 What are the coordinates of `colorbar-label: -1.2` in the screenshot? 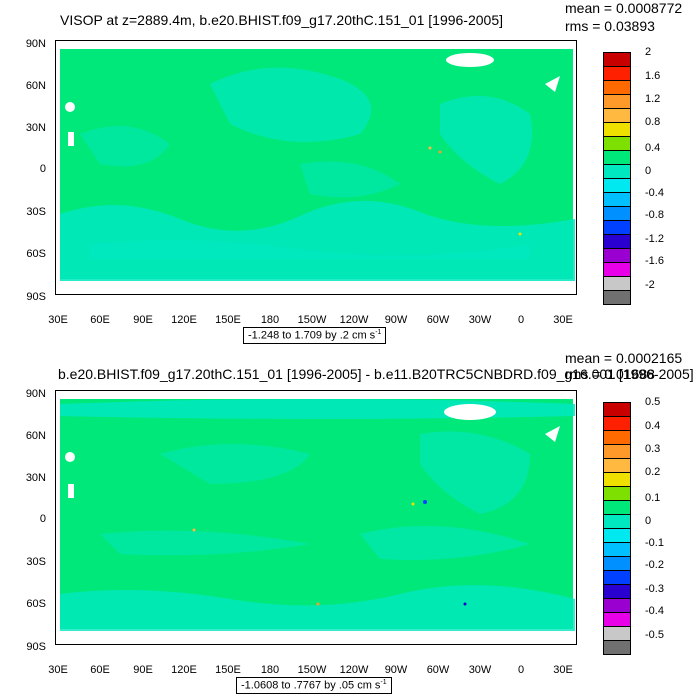 It's located at (654, 239).